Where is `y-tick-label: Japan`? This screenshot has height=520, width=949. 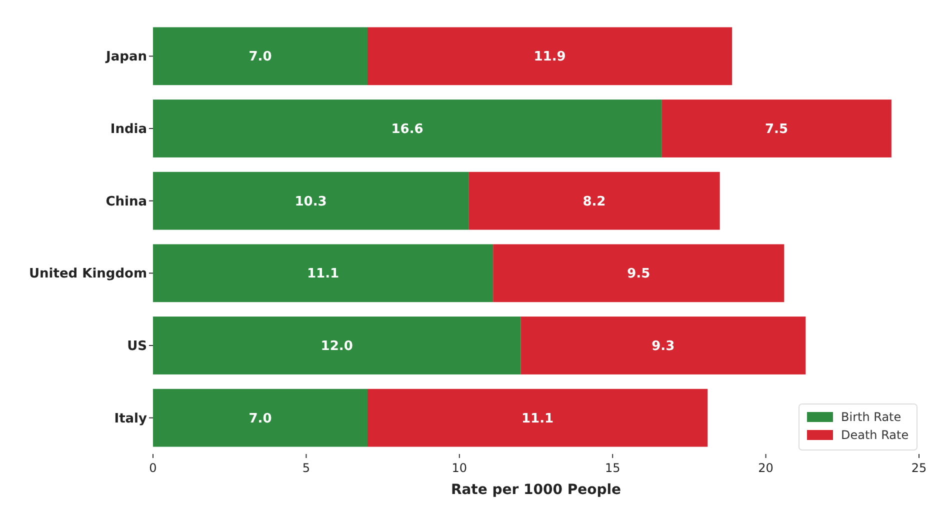 y-tick-label: Japan is located at coordinates (126, 57).